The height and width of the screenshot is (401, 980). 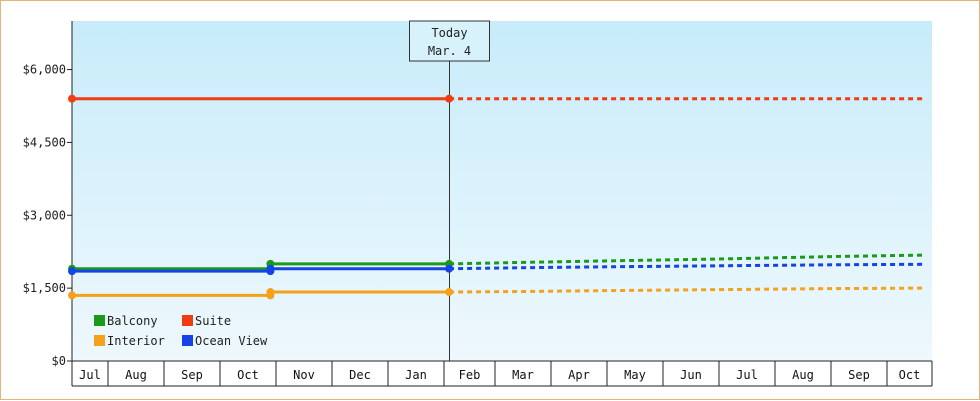 What do you see at coordinates (44, 215) in the screenshot?
I see `y-tick-label: $3,000` at bounding box center [44, 215].